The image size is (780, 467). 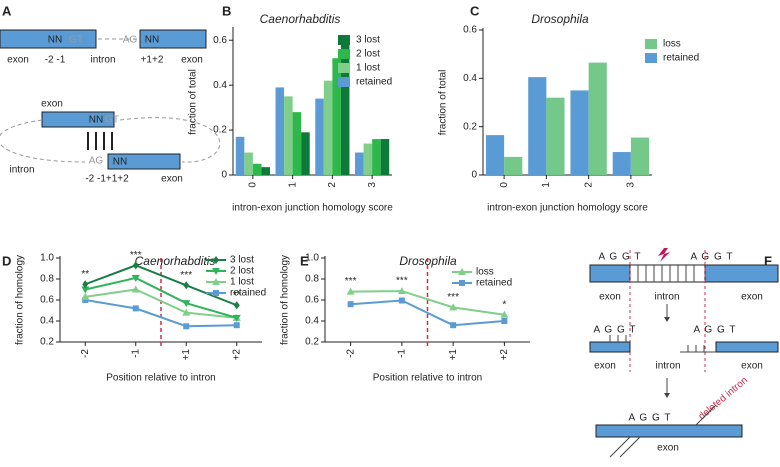 What do you see at coordinates (304, 260) in the screenshot?
I see `panel-label: E` at bounding box center [304, 260].